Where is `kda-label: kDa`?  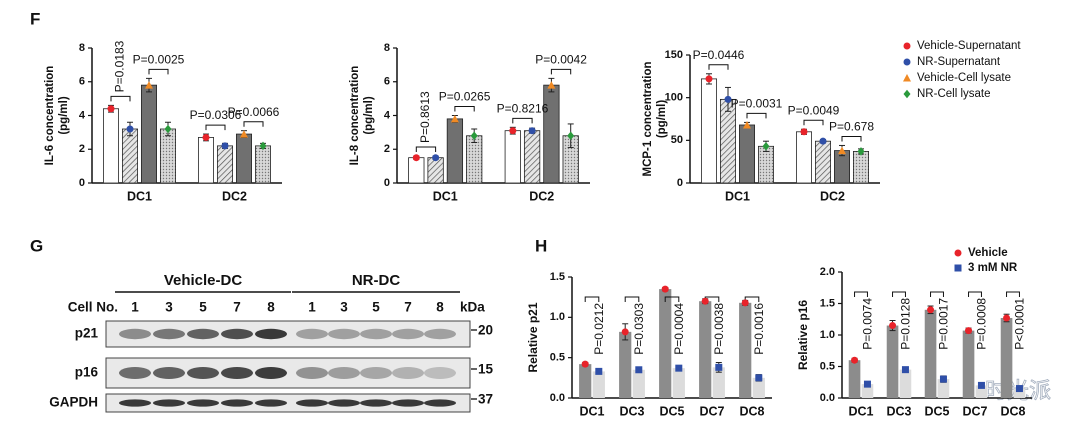 kda-label: kDa is located at coordinates (472, 307).